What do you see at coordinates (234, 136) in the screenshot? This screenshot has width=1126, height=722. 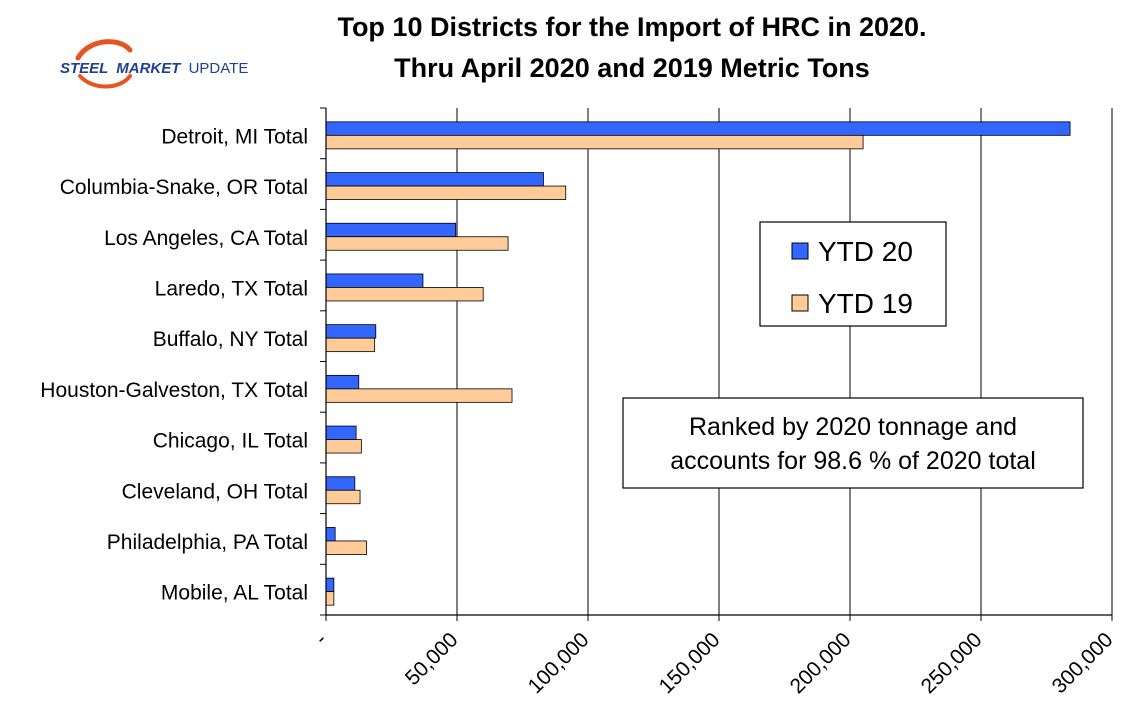 I see `category-label-0: Detroit, MI Total` at bounding box center [234, 136].